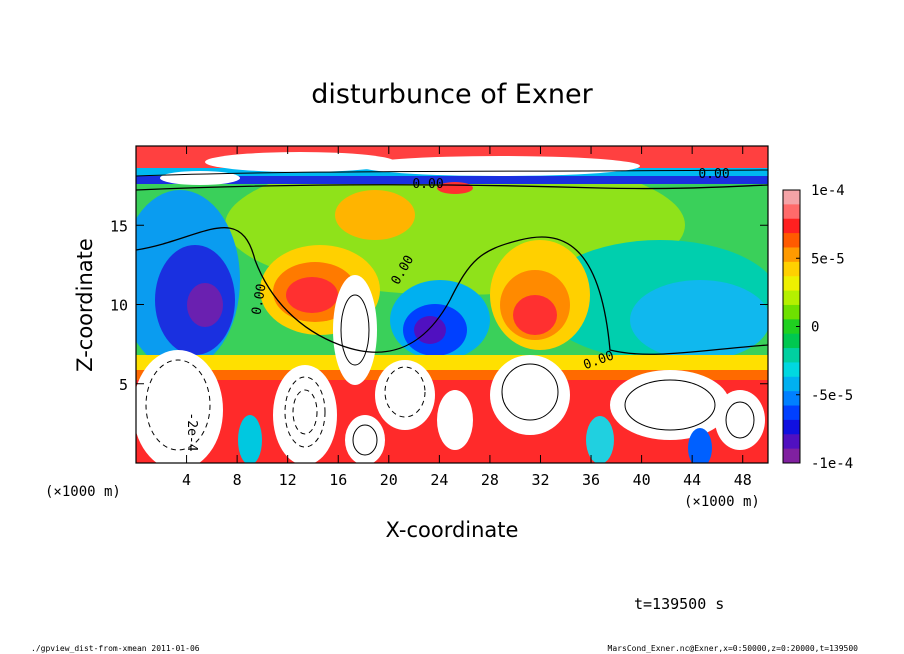  I want to click on x-tick-label: 24, so click(439, 480).